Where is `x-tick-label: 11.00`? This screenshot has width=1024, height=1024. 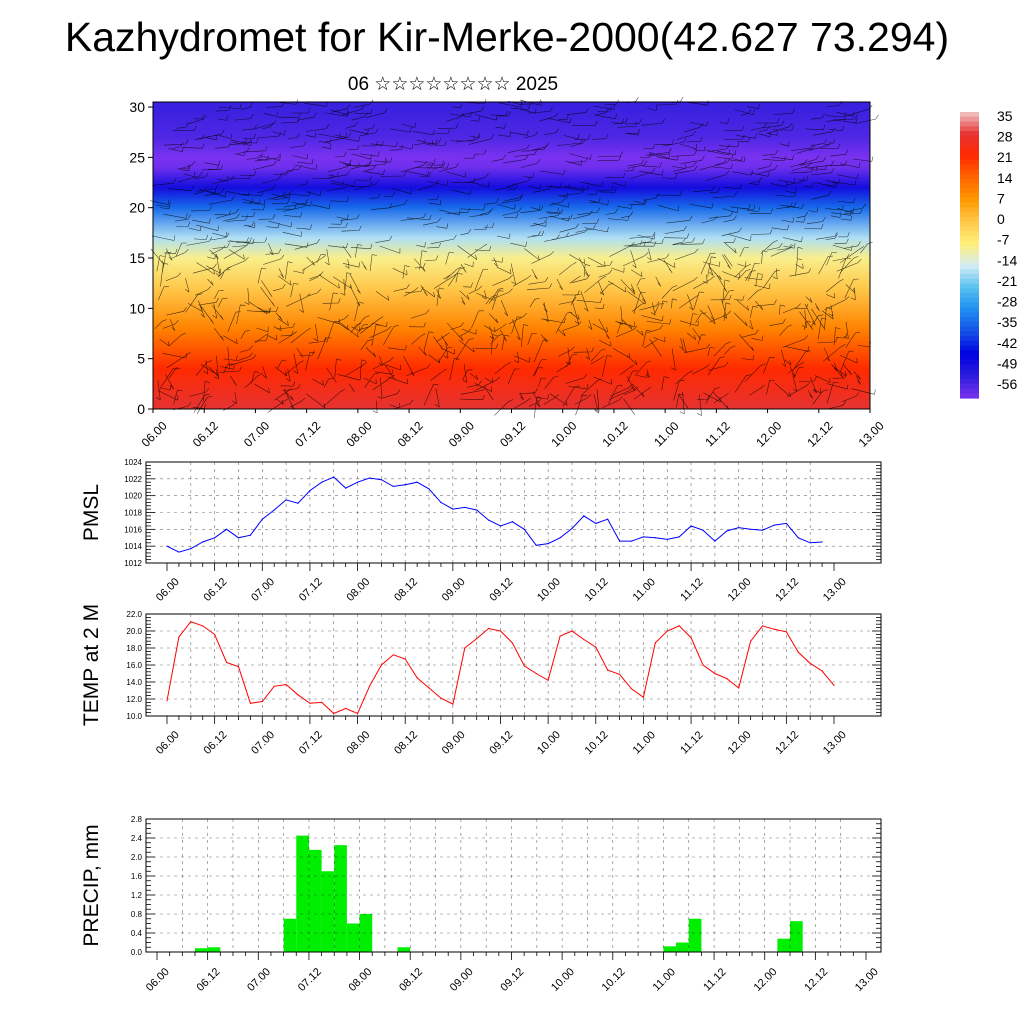 x-tick-label: 11.00 is located at coordinates (666, 434).